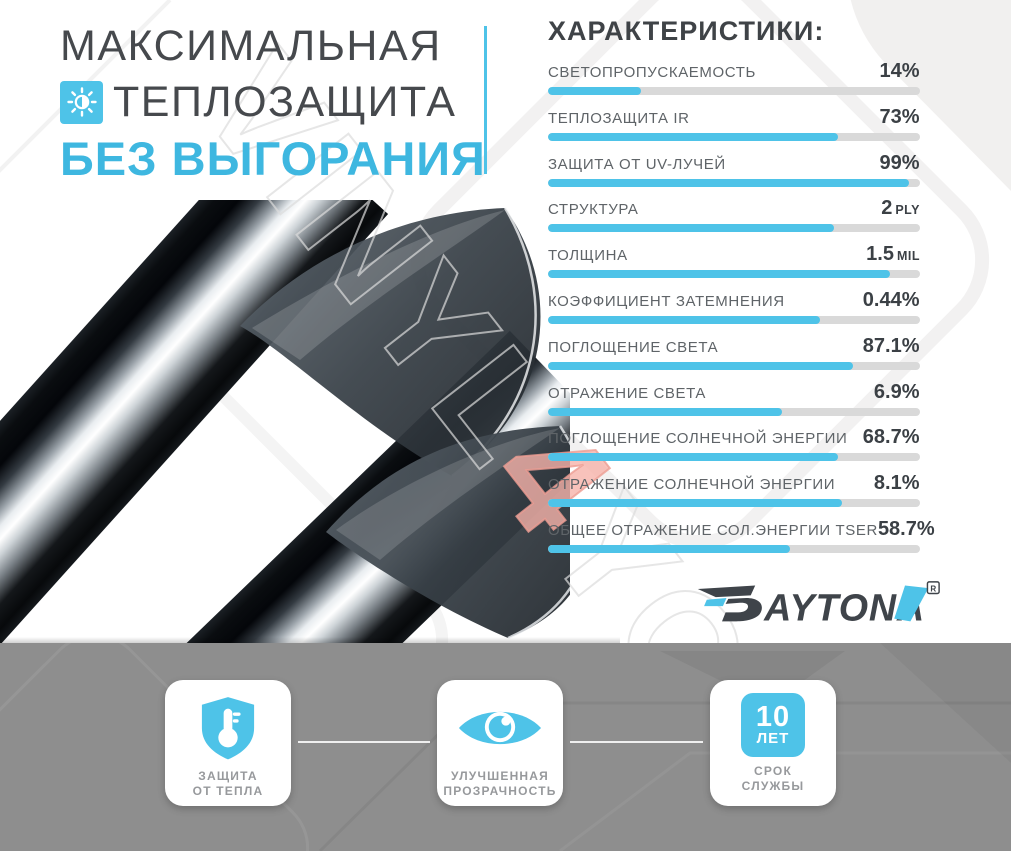  What do you see at coordinates (251, 46) in the screenshot?
I see `title-line-1: МАКСИМАЛЬНАЯ` at bounding box center [251, 46].